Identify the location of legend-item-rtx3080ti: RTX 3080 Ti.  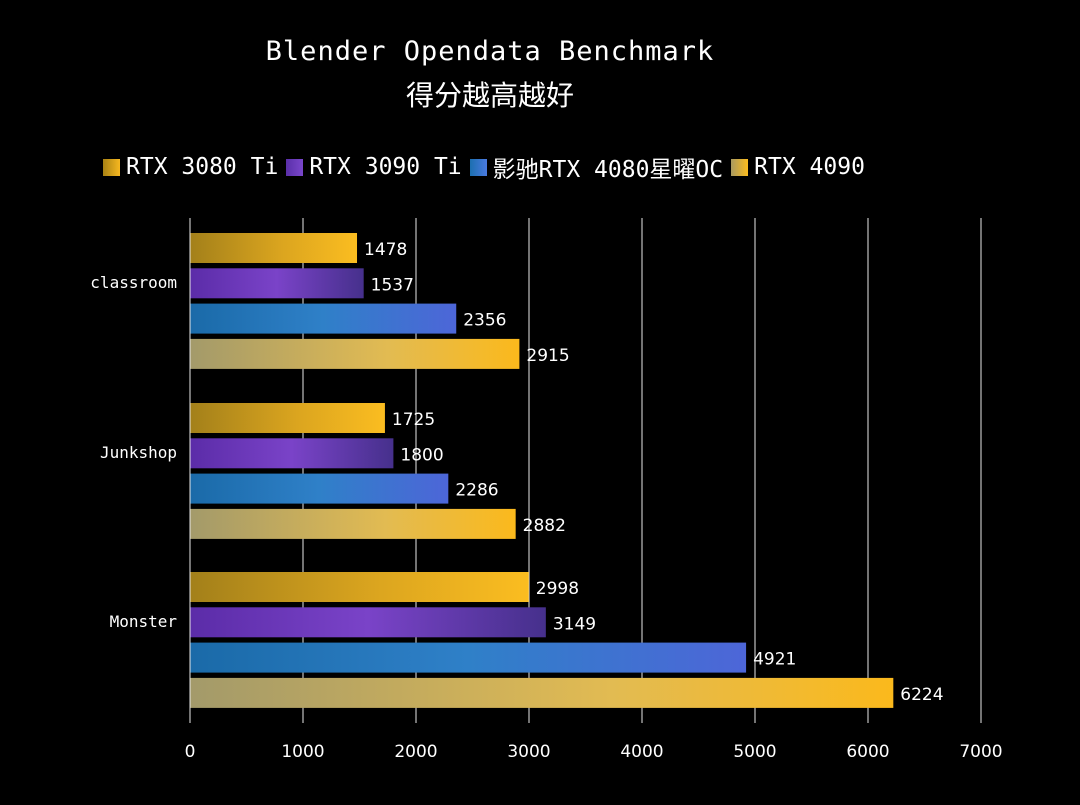
(190, 167).